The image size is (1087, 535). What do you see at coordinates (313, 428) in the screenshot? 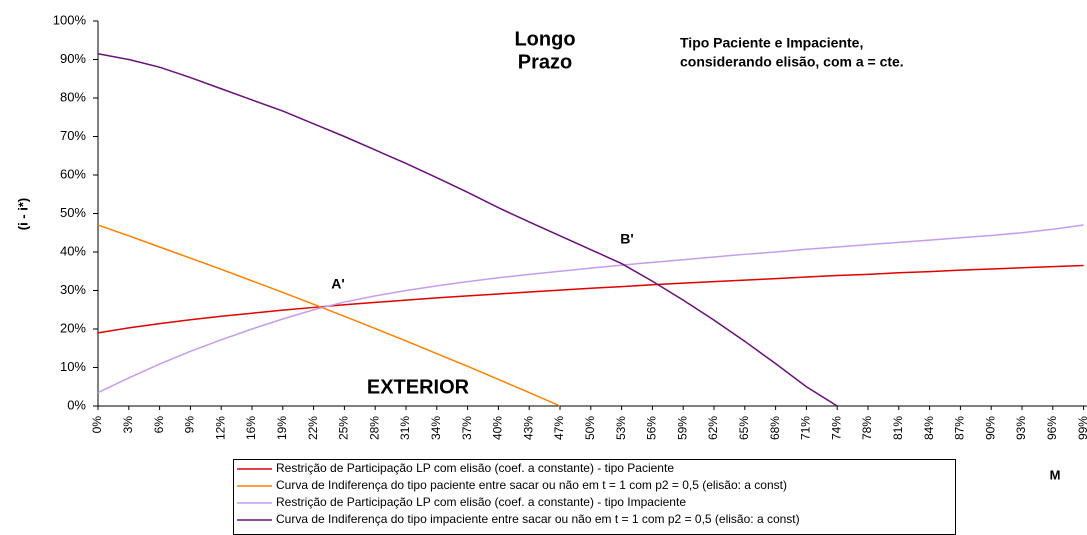
I see `x-tick-label: 22%` at bounding box center [313, 428].